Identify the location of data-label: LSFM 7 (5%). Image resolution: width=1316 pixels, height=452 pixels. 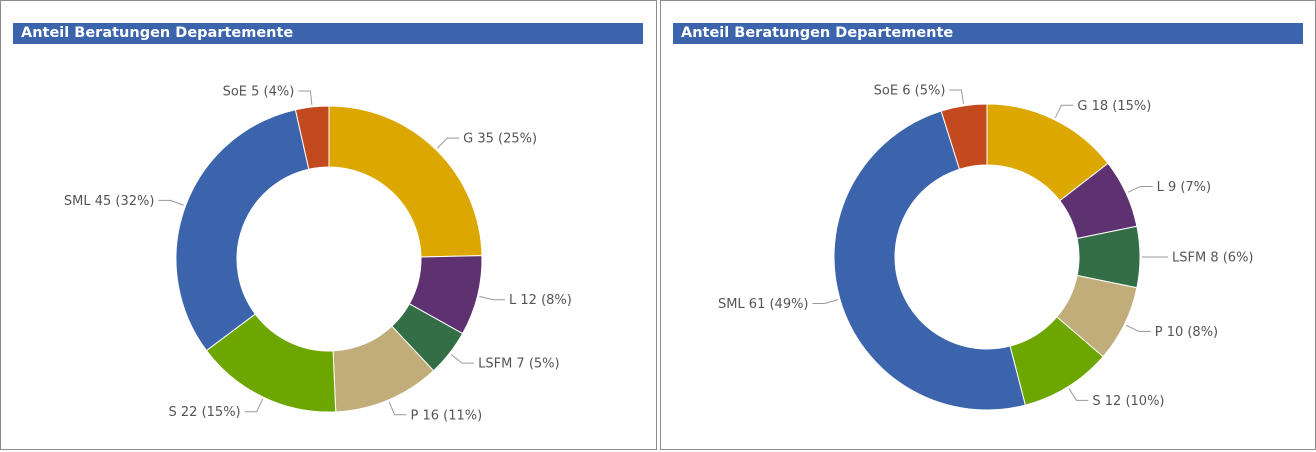
(519, 364).